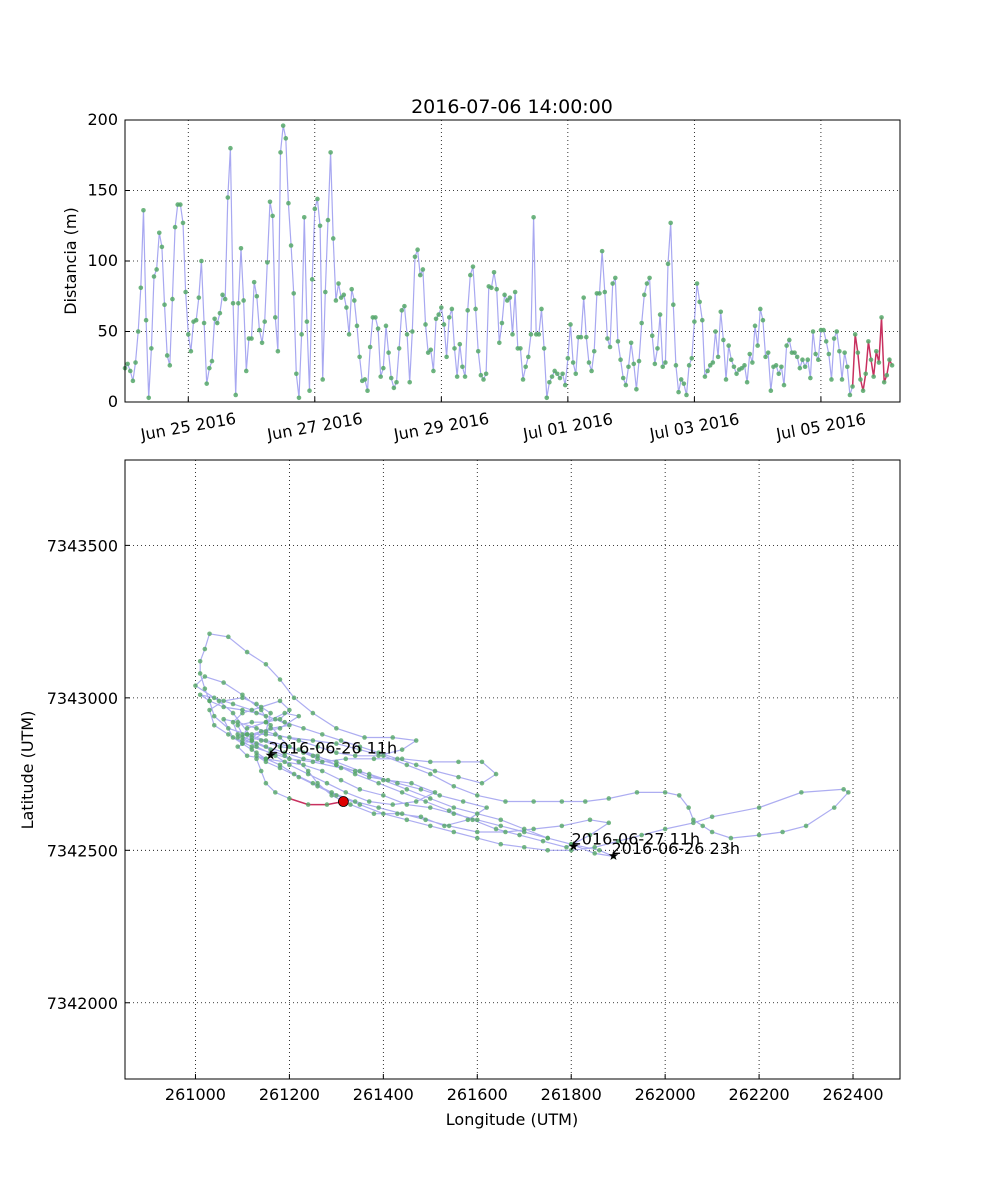 The width and height of the screenshot is (1000, 1200). I want to click on track-x-axis-label: Longitude (UTM), so click(512, 1119).